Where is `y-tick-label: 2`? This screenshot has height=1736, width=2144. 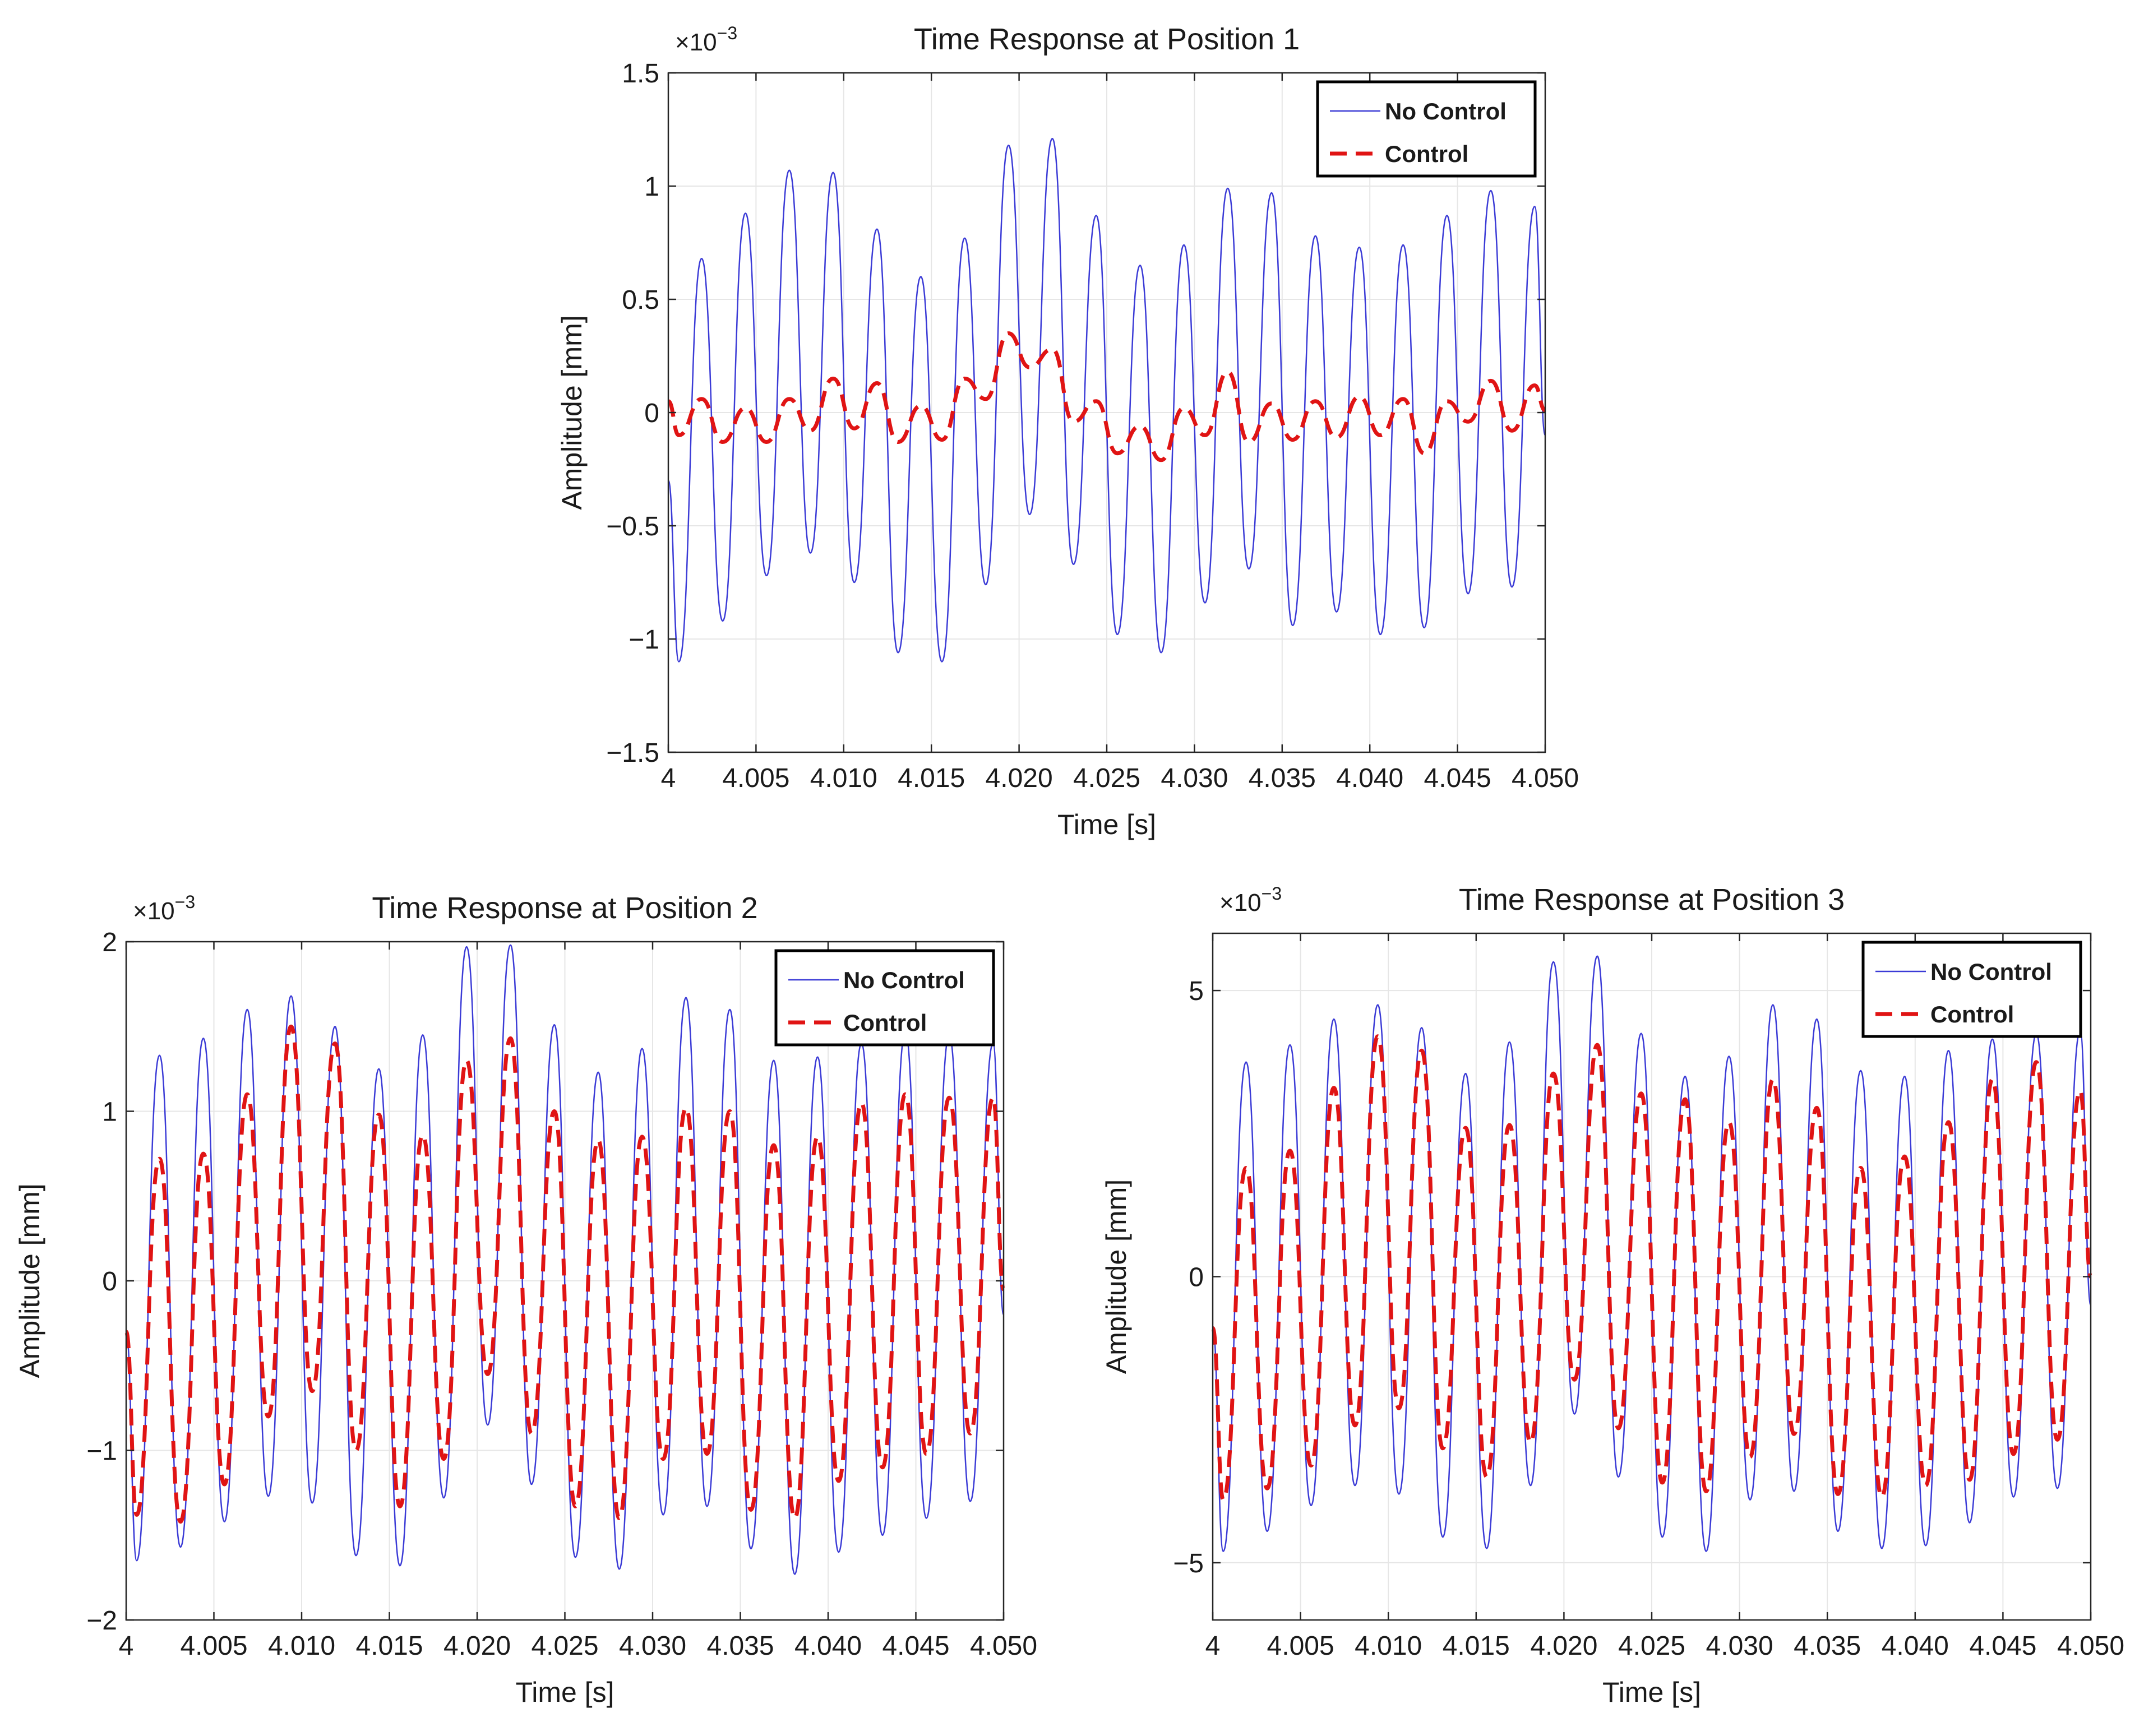 y-tick-label: 2 is located at coordinates (109, 942).